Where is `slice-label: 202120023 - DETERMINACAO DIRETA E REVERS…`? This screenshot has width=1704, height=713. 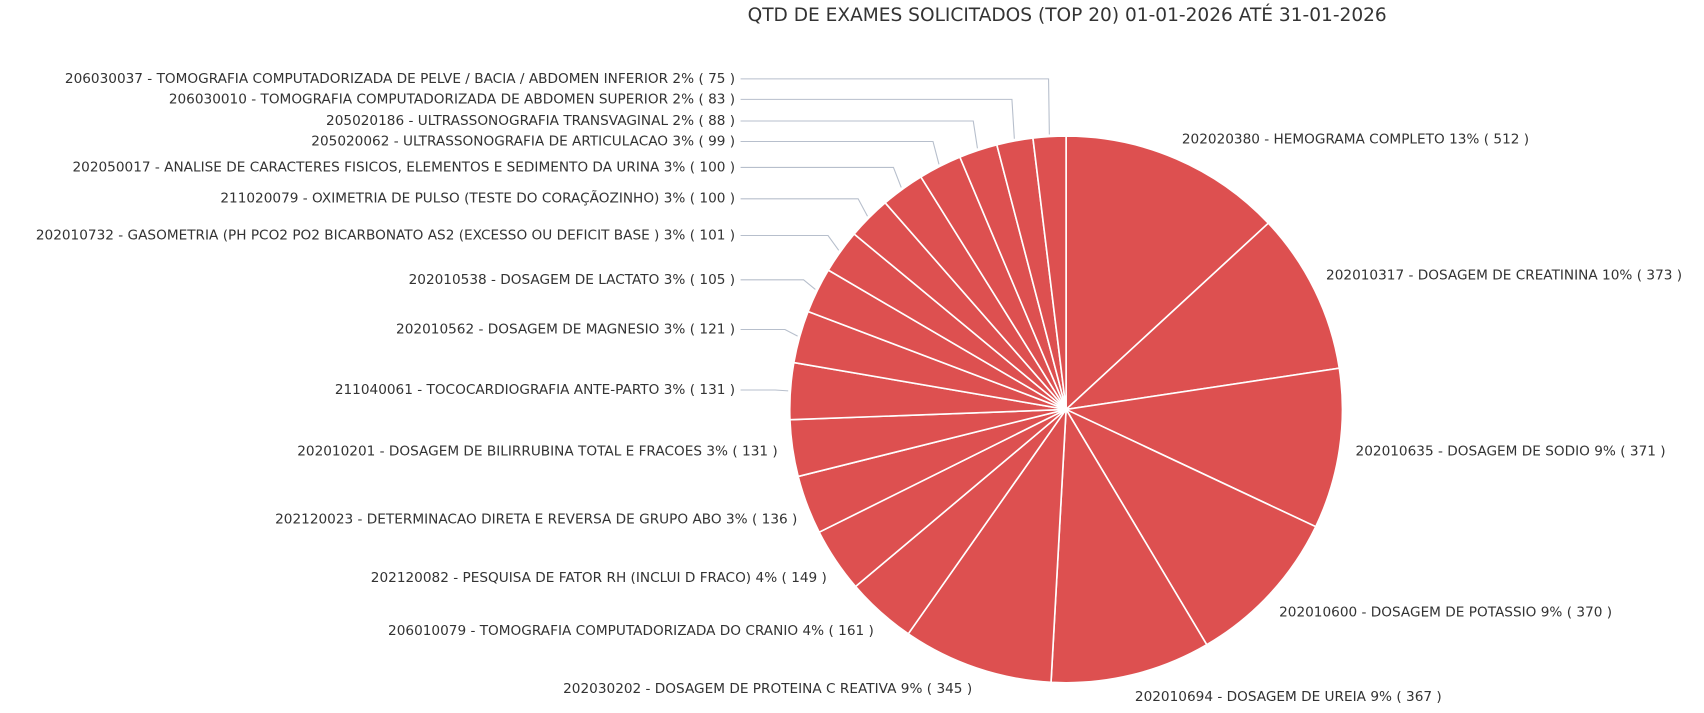 slice-label: 202120023 - DETERMINACAO DIRETA E REVERS… is located at coordinates (536, 520).